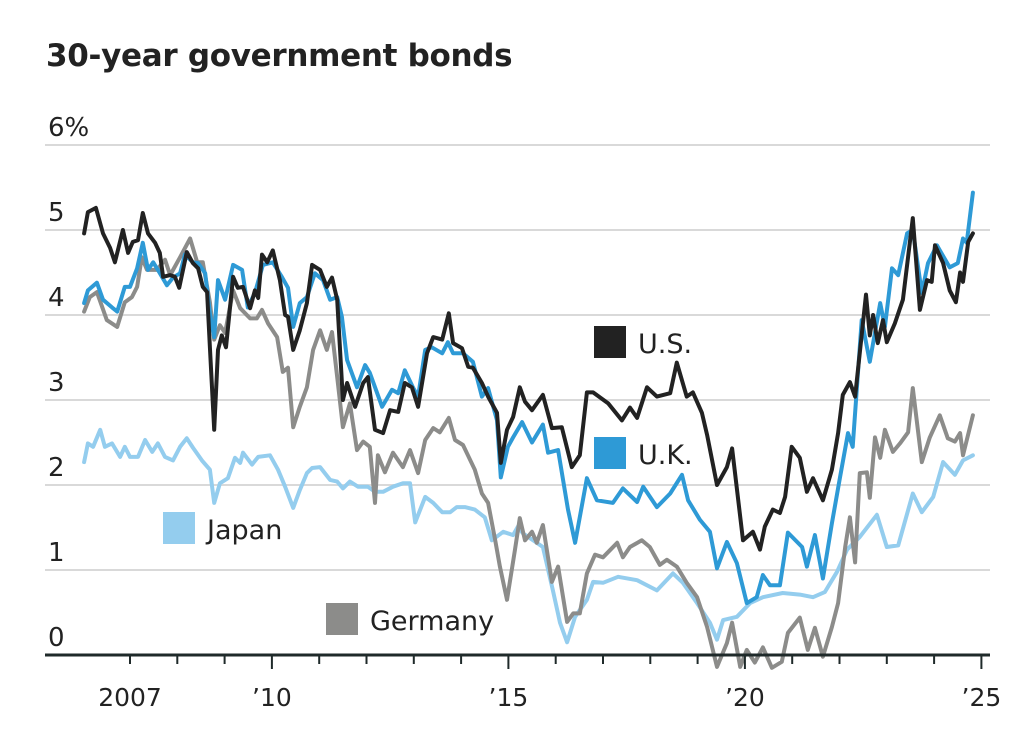  I want to click on x-axis, so click(517, 661).